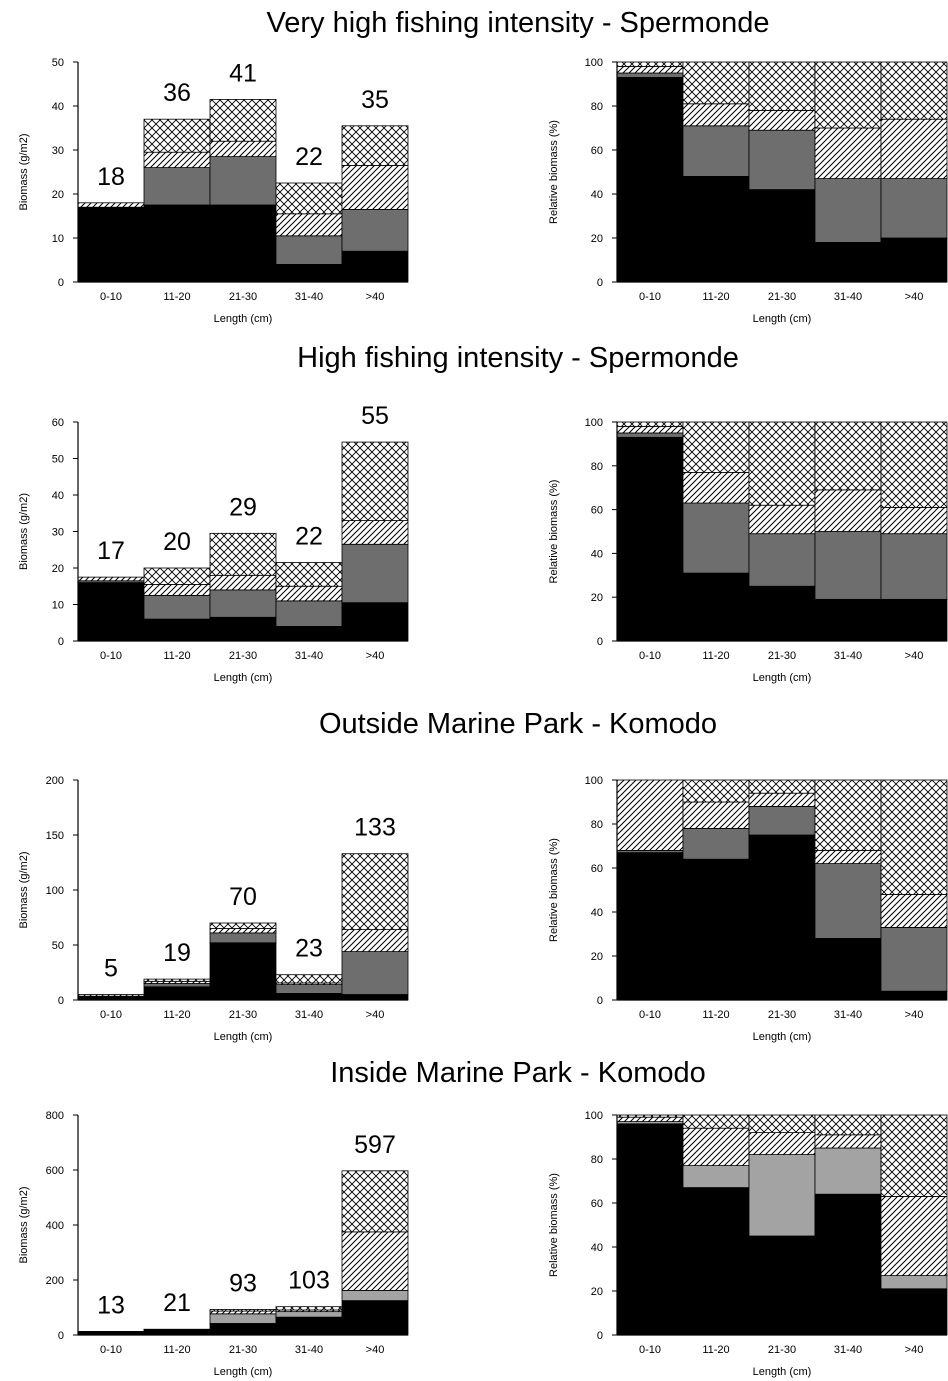  What do you see at coordinates (375, 100) in the screenshot?
I see `bar-total-label: 35` at bounding box center [375, 100].